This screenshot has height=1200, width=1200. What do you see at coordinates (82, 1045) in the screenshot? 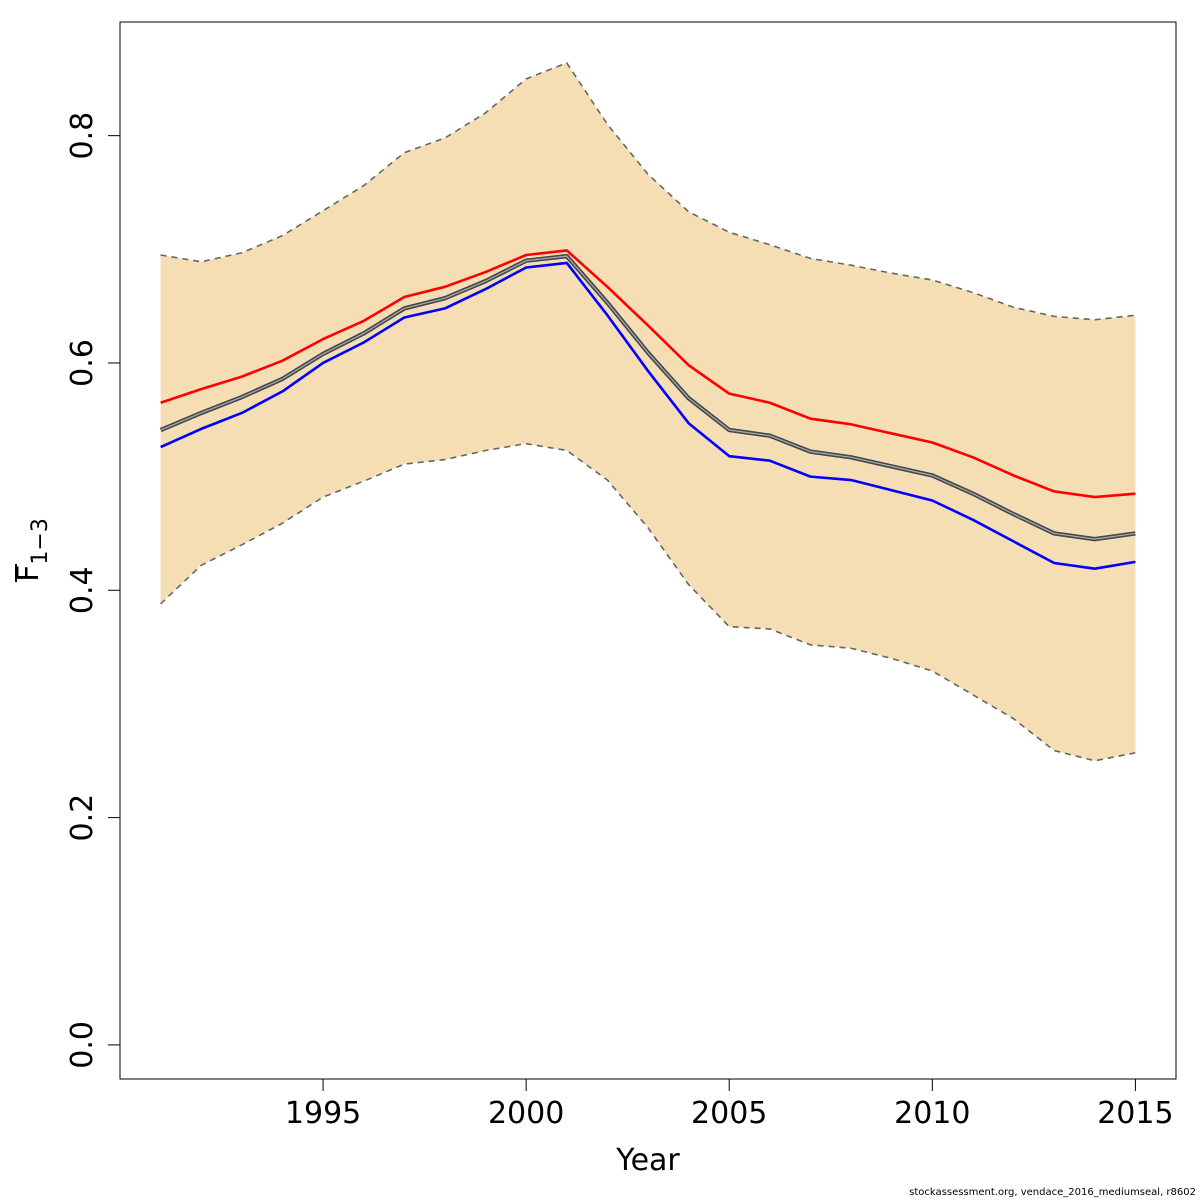
I see `y-tick-label: 0.0` at bounding box center [82, 1045].